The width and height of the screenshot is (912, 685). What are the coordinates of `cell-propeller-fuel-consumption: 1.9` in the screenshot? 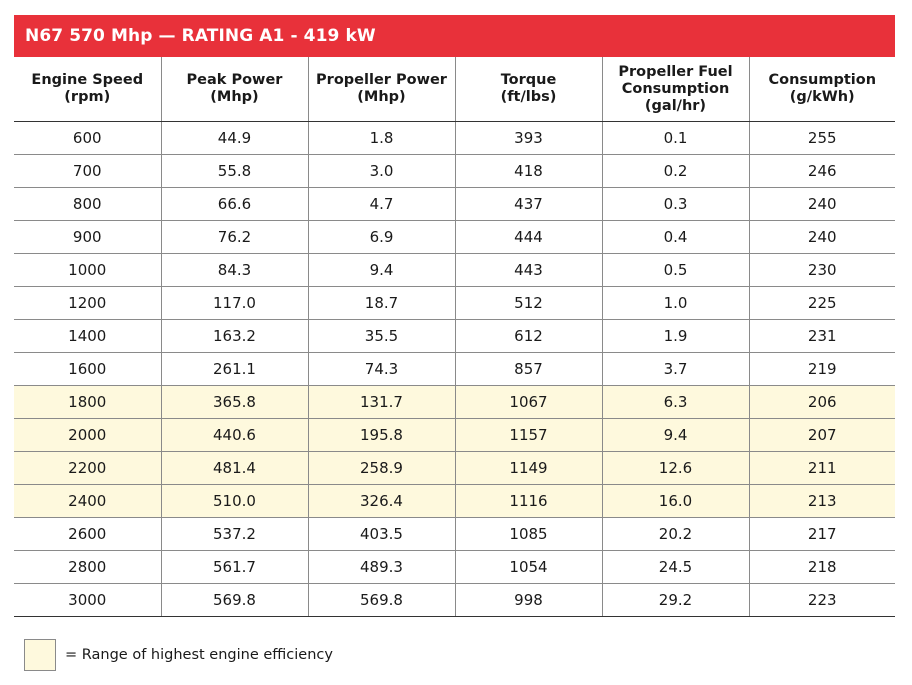 It's located at (675, 336).